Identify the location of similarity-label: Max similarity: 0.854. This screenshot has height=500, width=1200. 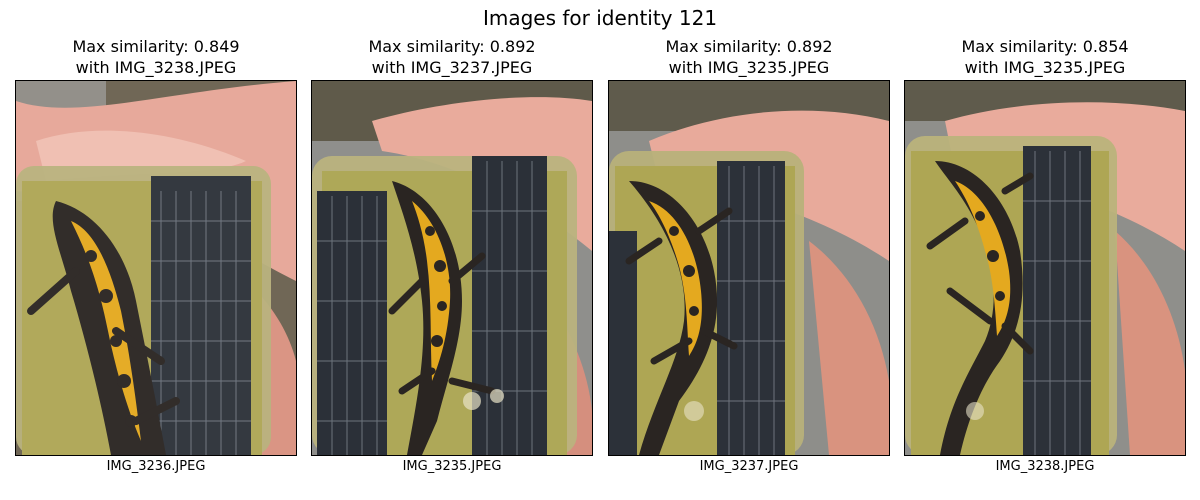
(1045, 46).